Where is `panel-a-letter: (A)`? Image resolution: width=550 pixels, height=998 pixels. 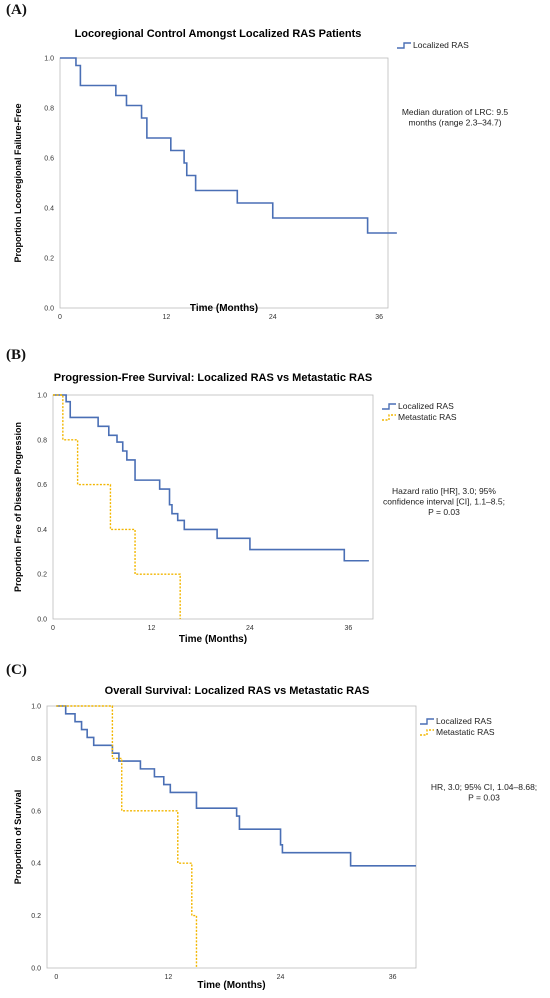 panel-a-letter: (A) is located at coordinates (16, 10).